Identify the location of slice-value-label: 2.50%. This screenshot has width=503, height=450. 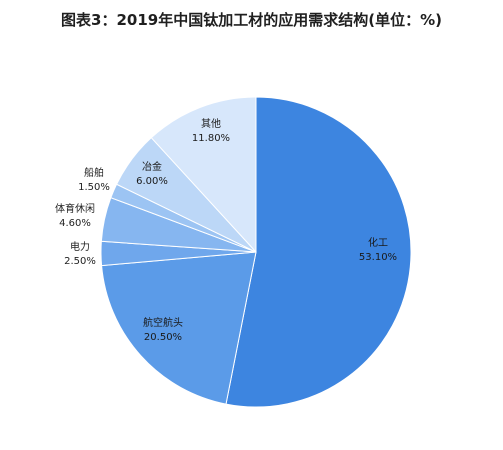
(80, 261).